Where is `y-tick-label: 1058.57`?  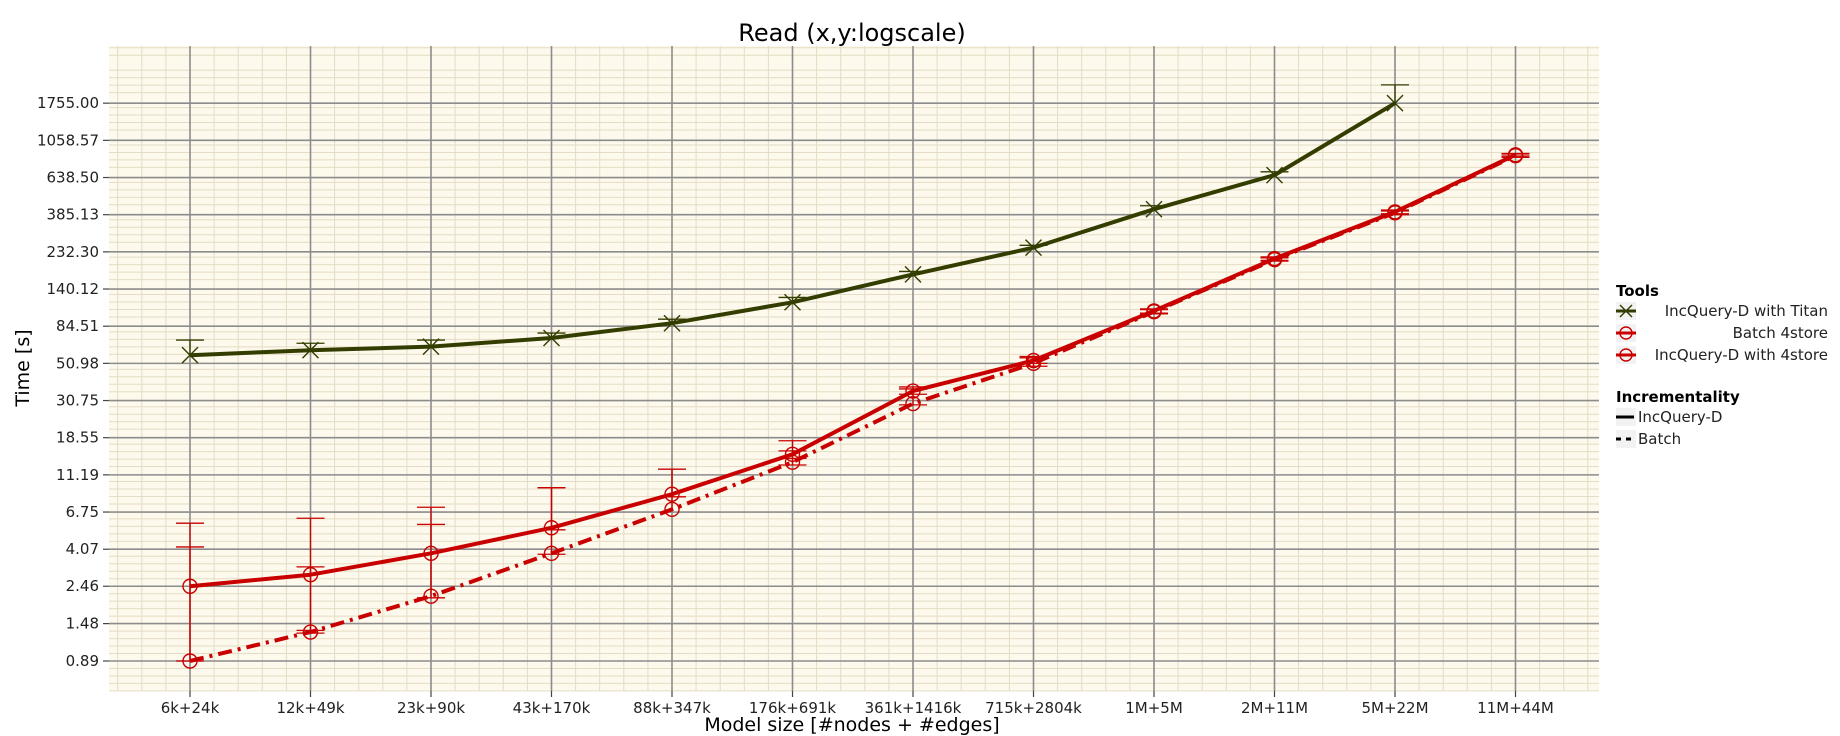 y-tick-label: 1058.57 is located at coordinates (68, 140).